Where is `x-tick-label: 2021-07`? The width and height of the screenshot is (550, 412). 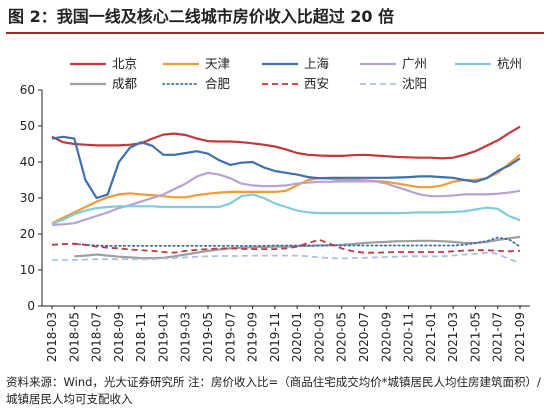
x-tick-label: 2021-07 is located at coordinates (498, 337).